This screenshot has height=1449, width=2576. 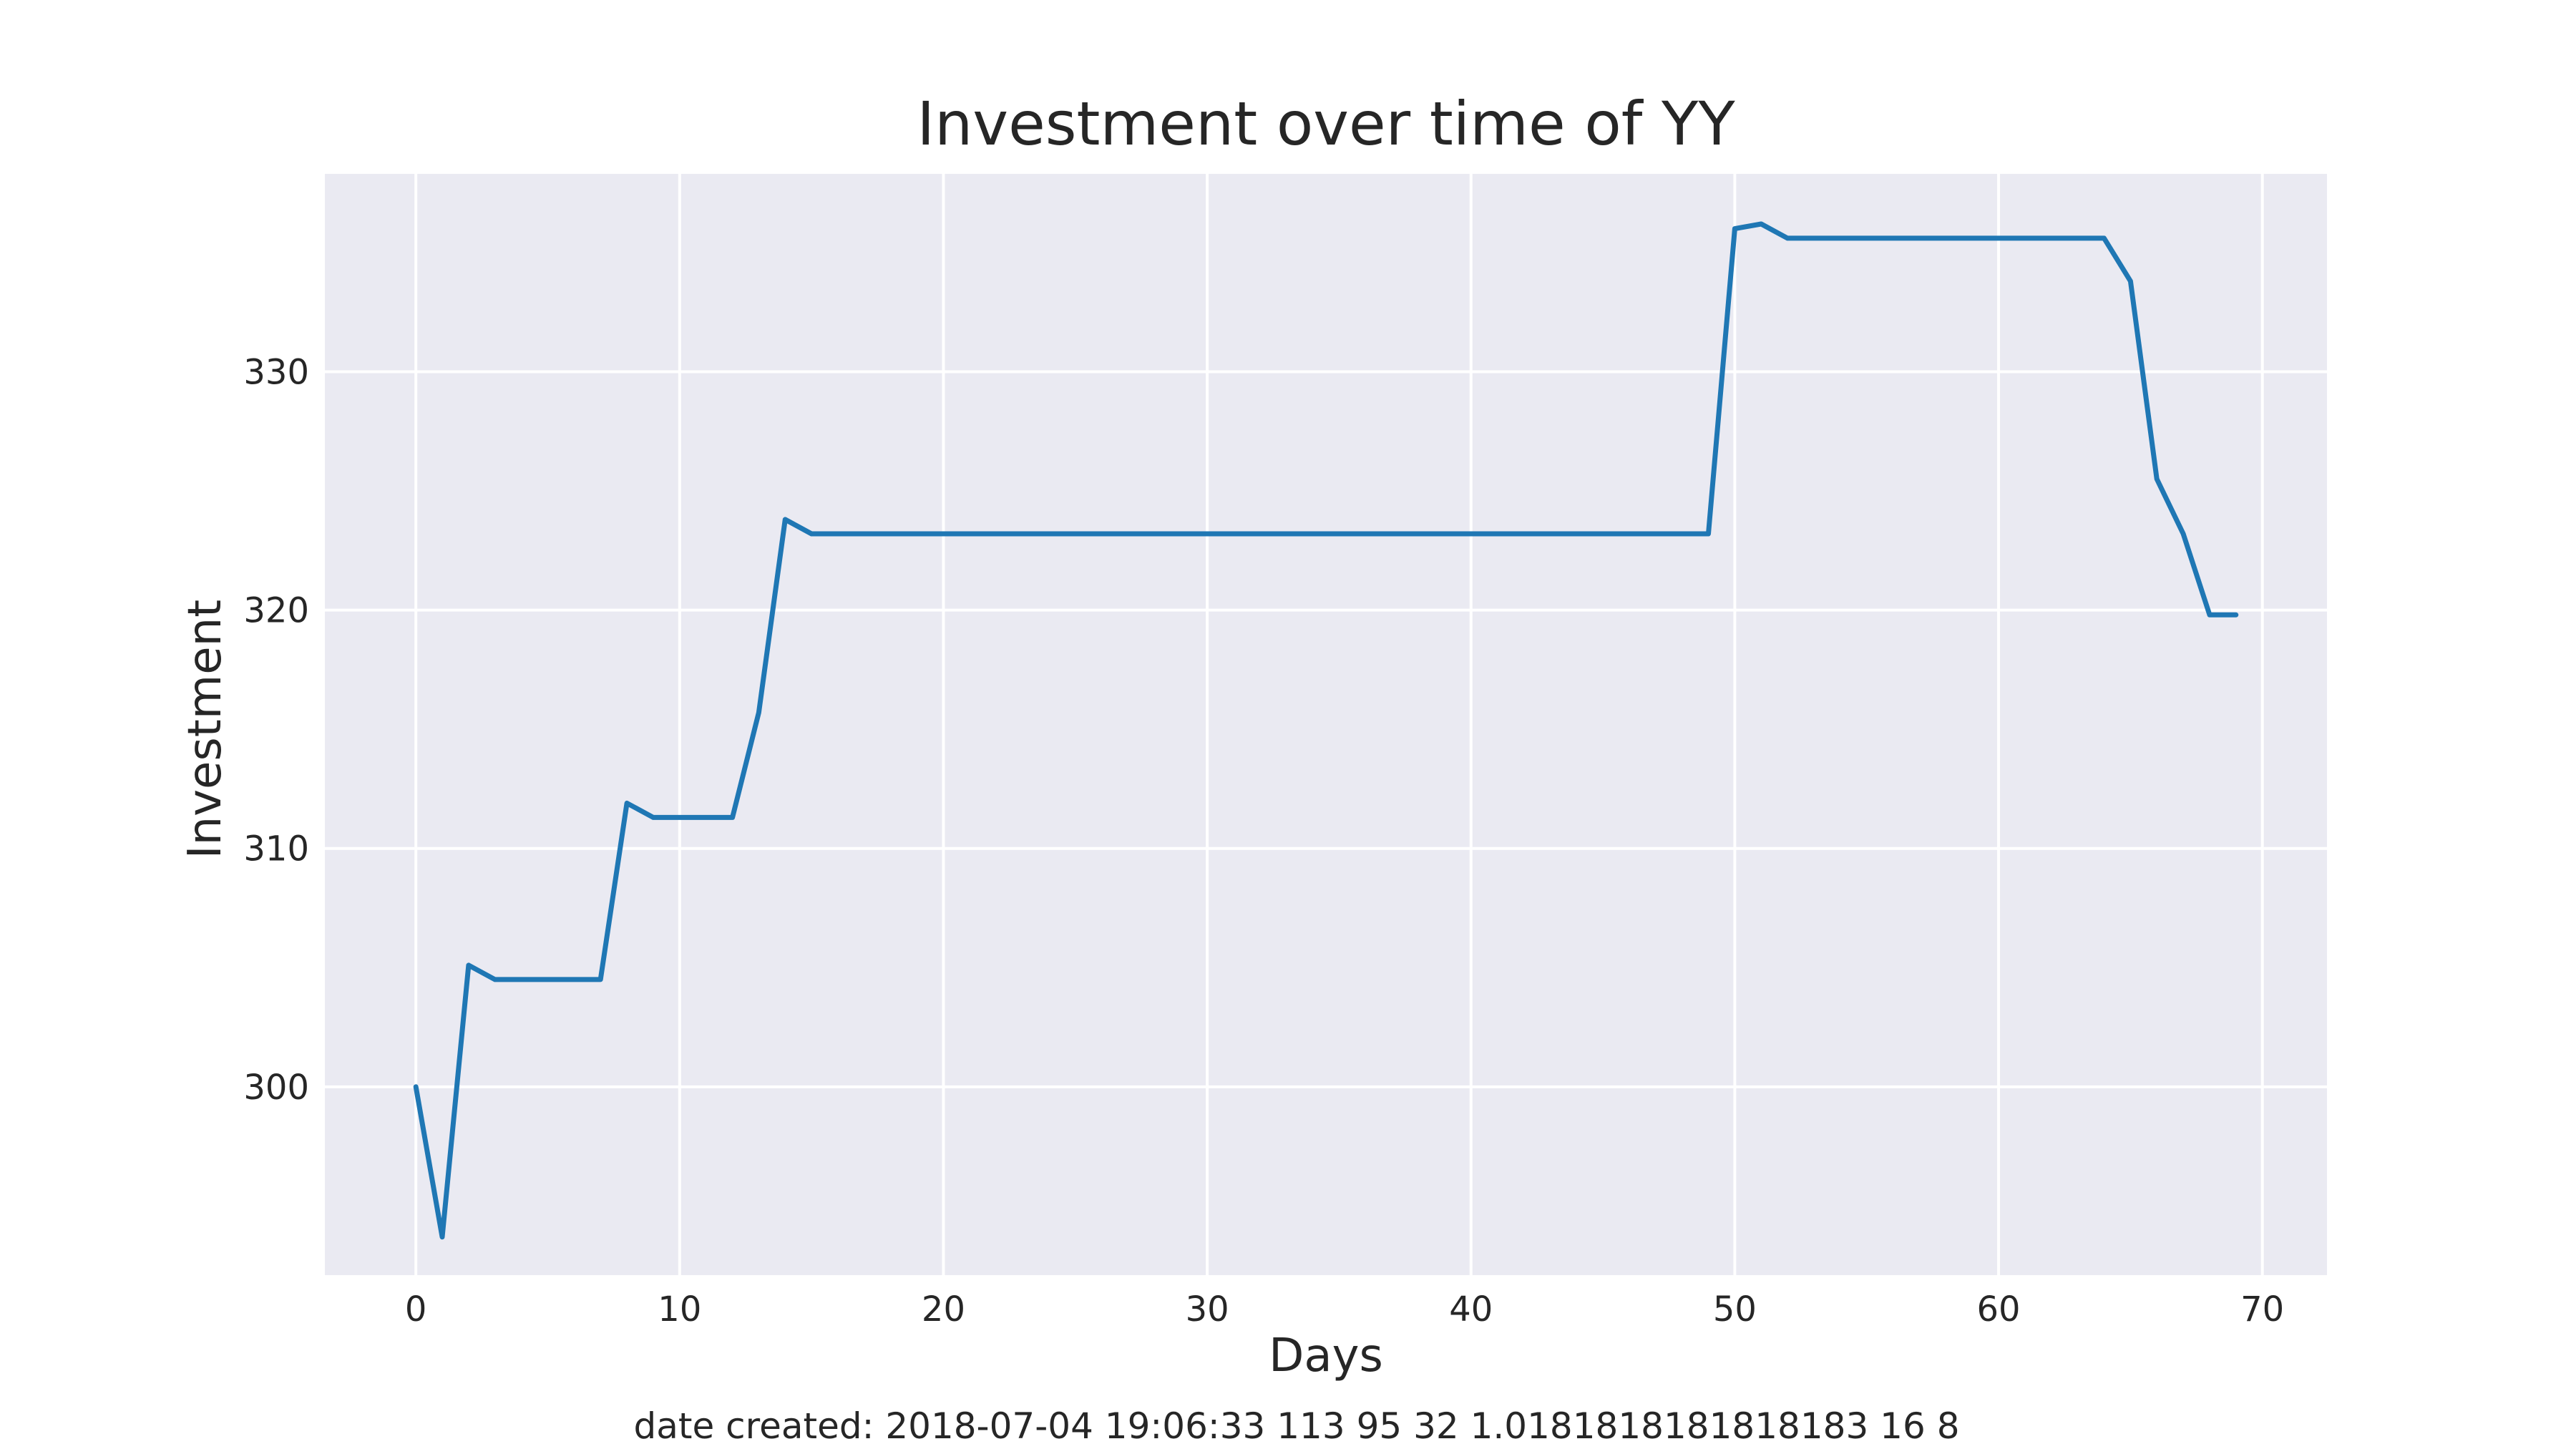 I want to click on x-tick-label: 0, so click(x=416, y=1309).